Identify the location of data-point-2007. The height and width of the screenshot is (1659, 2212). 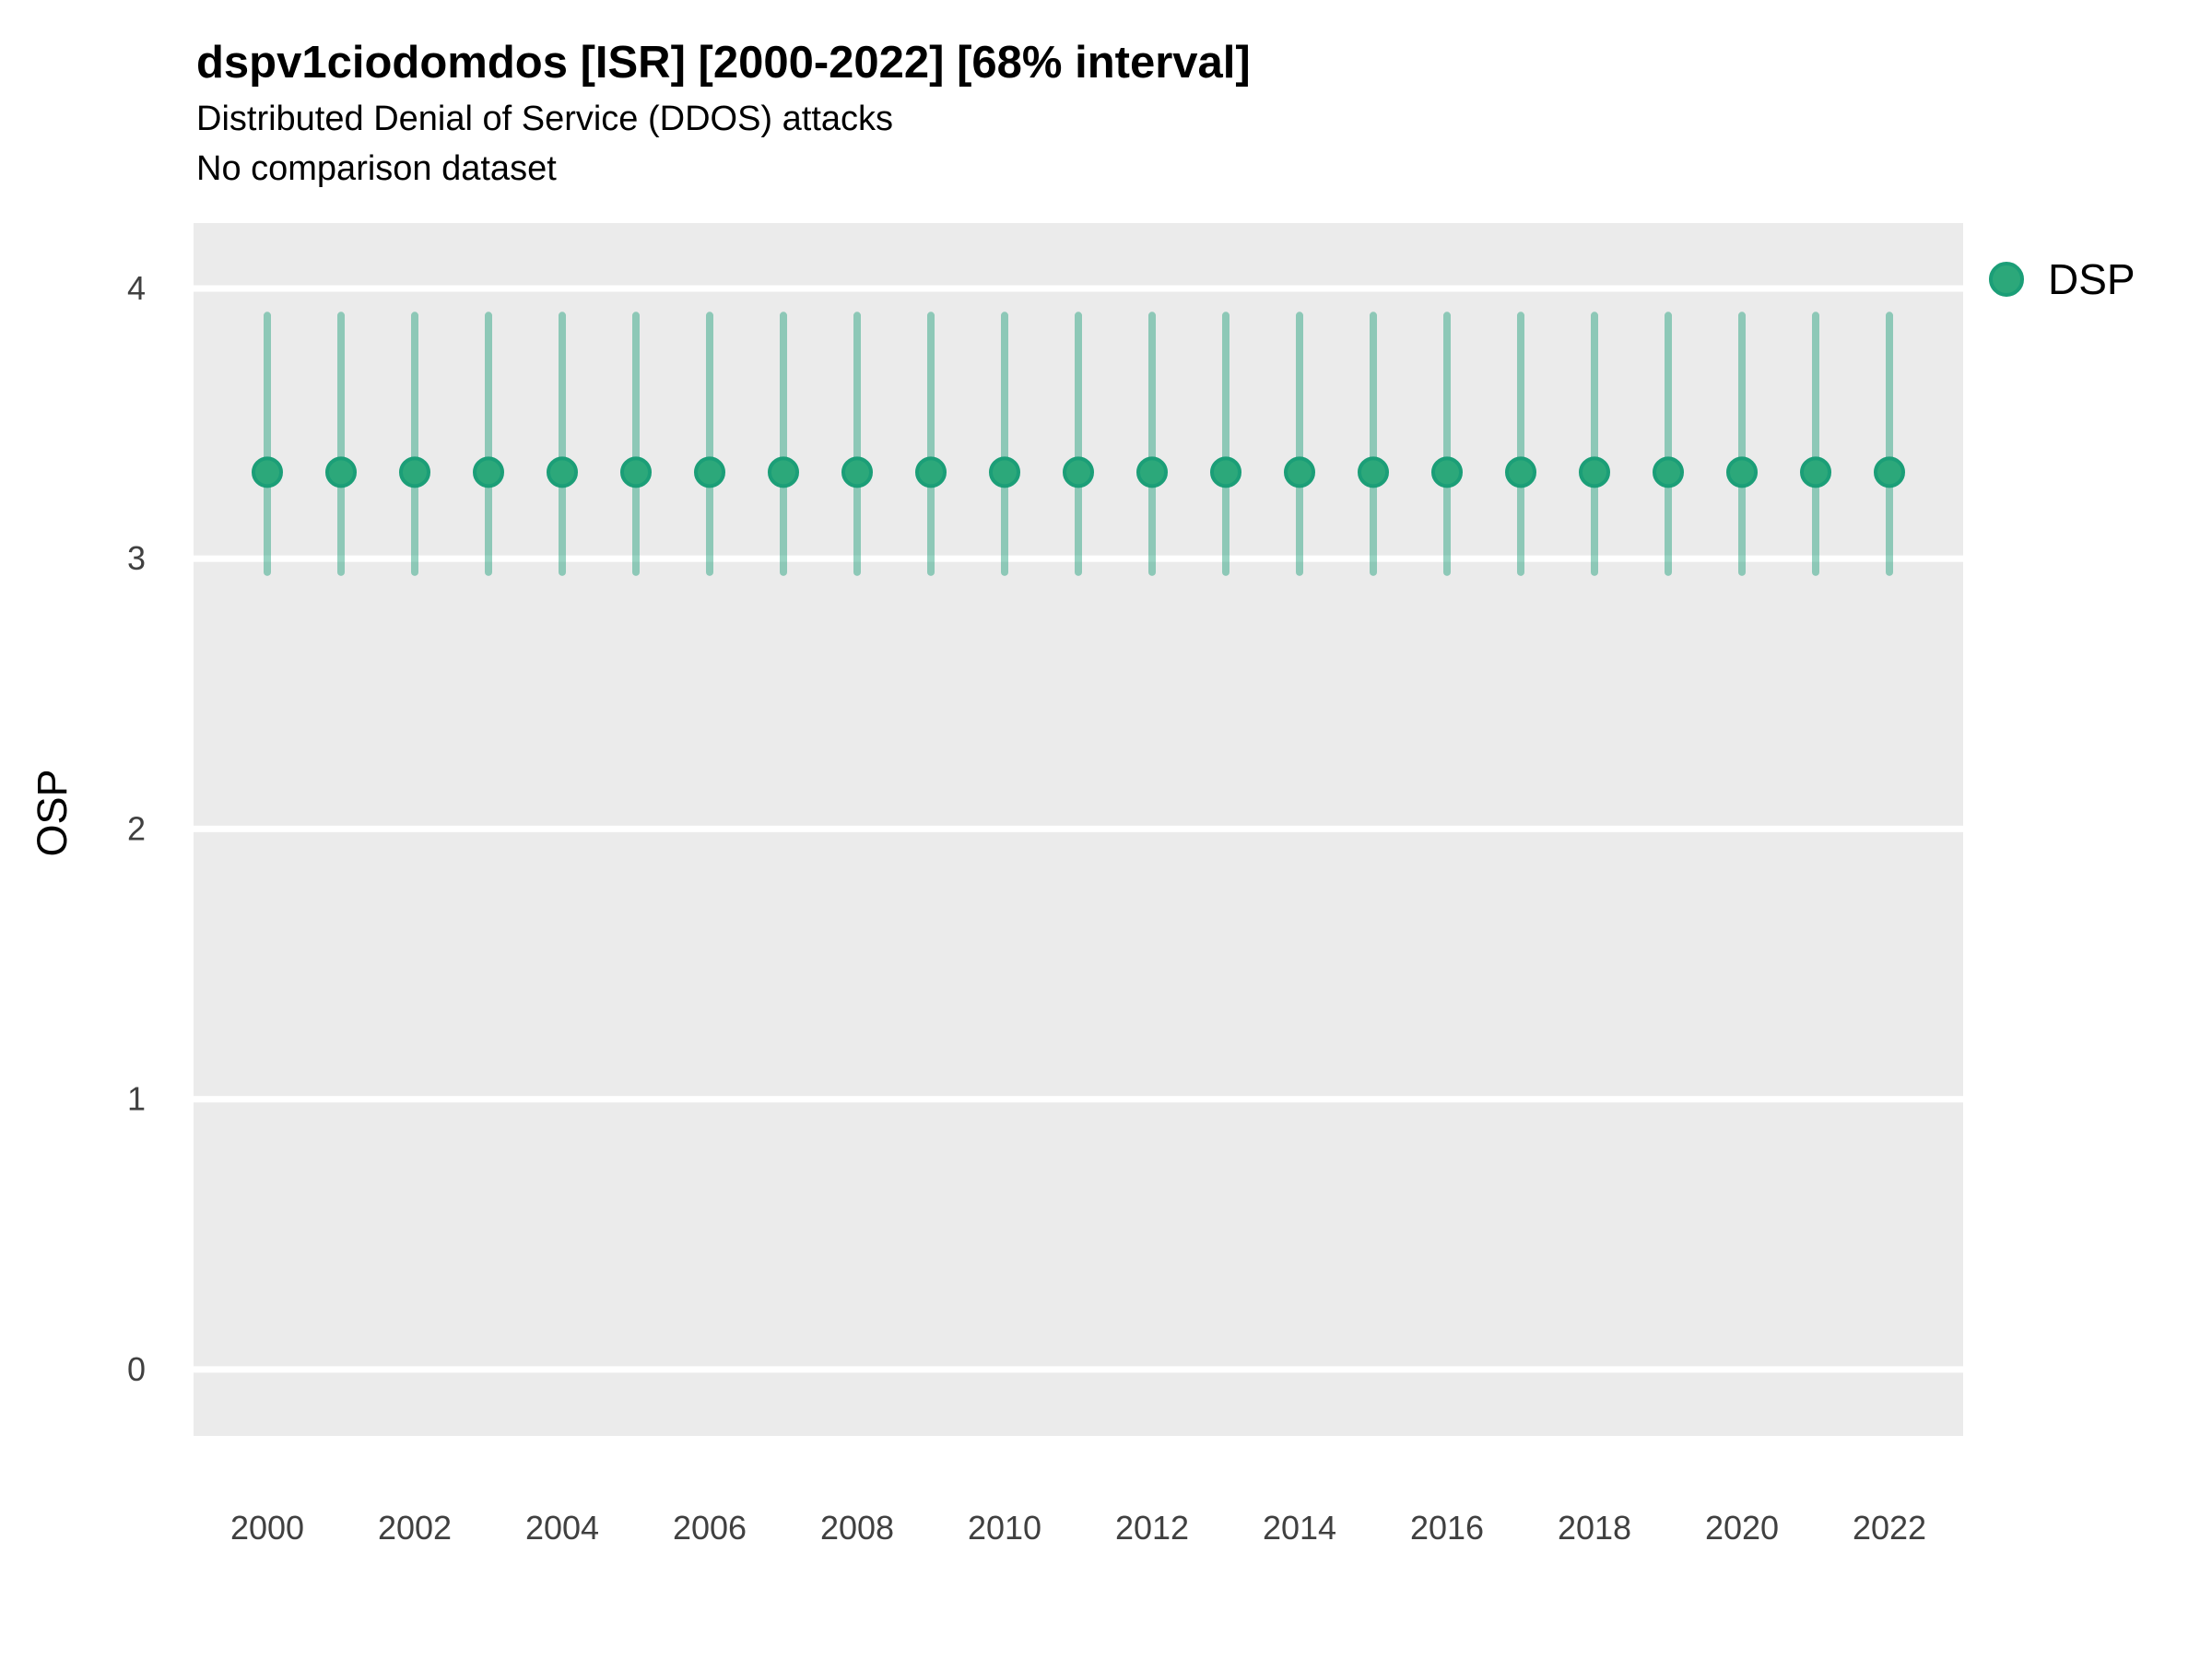
(783, 472).